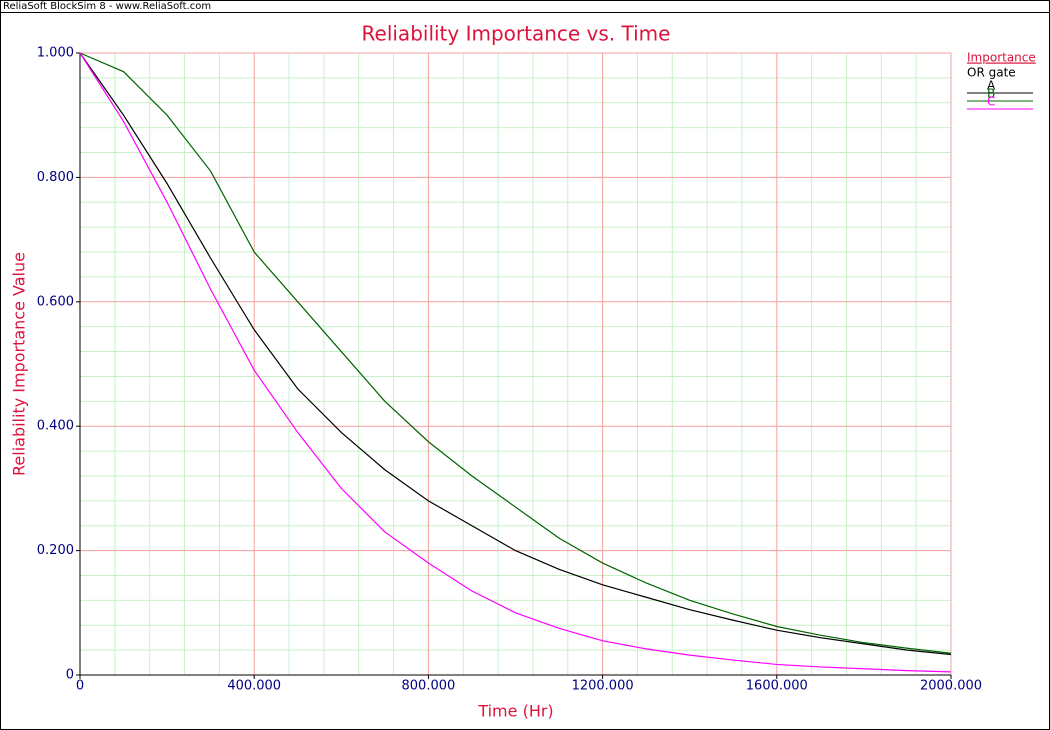 The width and height of the screenshot is (1050, 730). What do you see at coordinates (777, 686) in the screenshot?
I see `x-tick-label: 1600.000` at bounding box center [777, 686].